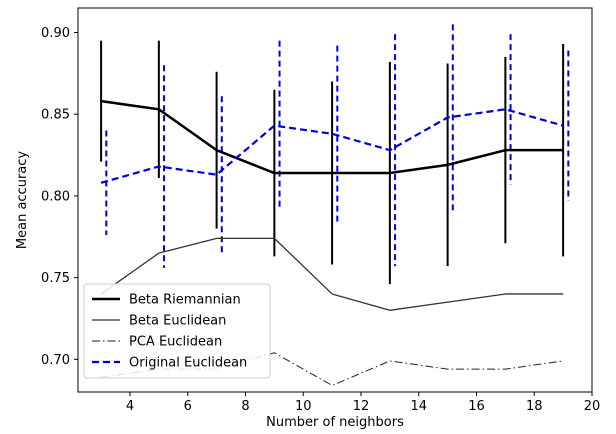 The image size is (616, 434). What do you see at coordinates (332, 274) in the screenshot?
I see `beta-euclidean-line` at bounding box center [332, 274].